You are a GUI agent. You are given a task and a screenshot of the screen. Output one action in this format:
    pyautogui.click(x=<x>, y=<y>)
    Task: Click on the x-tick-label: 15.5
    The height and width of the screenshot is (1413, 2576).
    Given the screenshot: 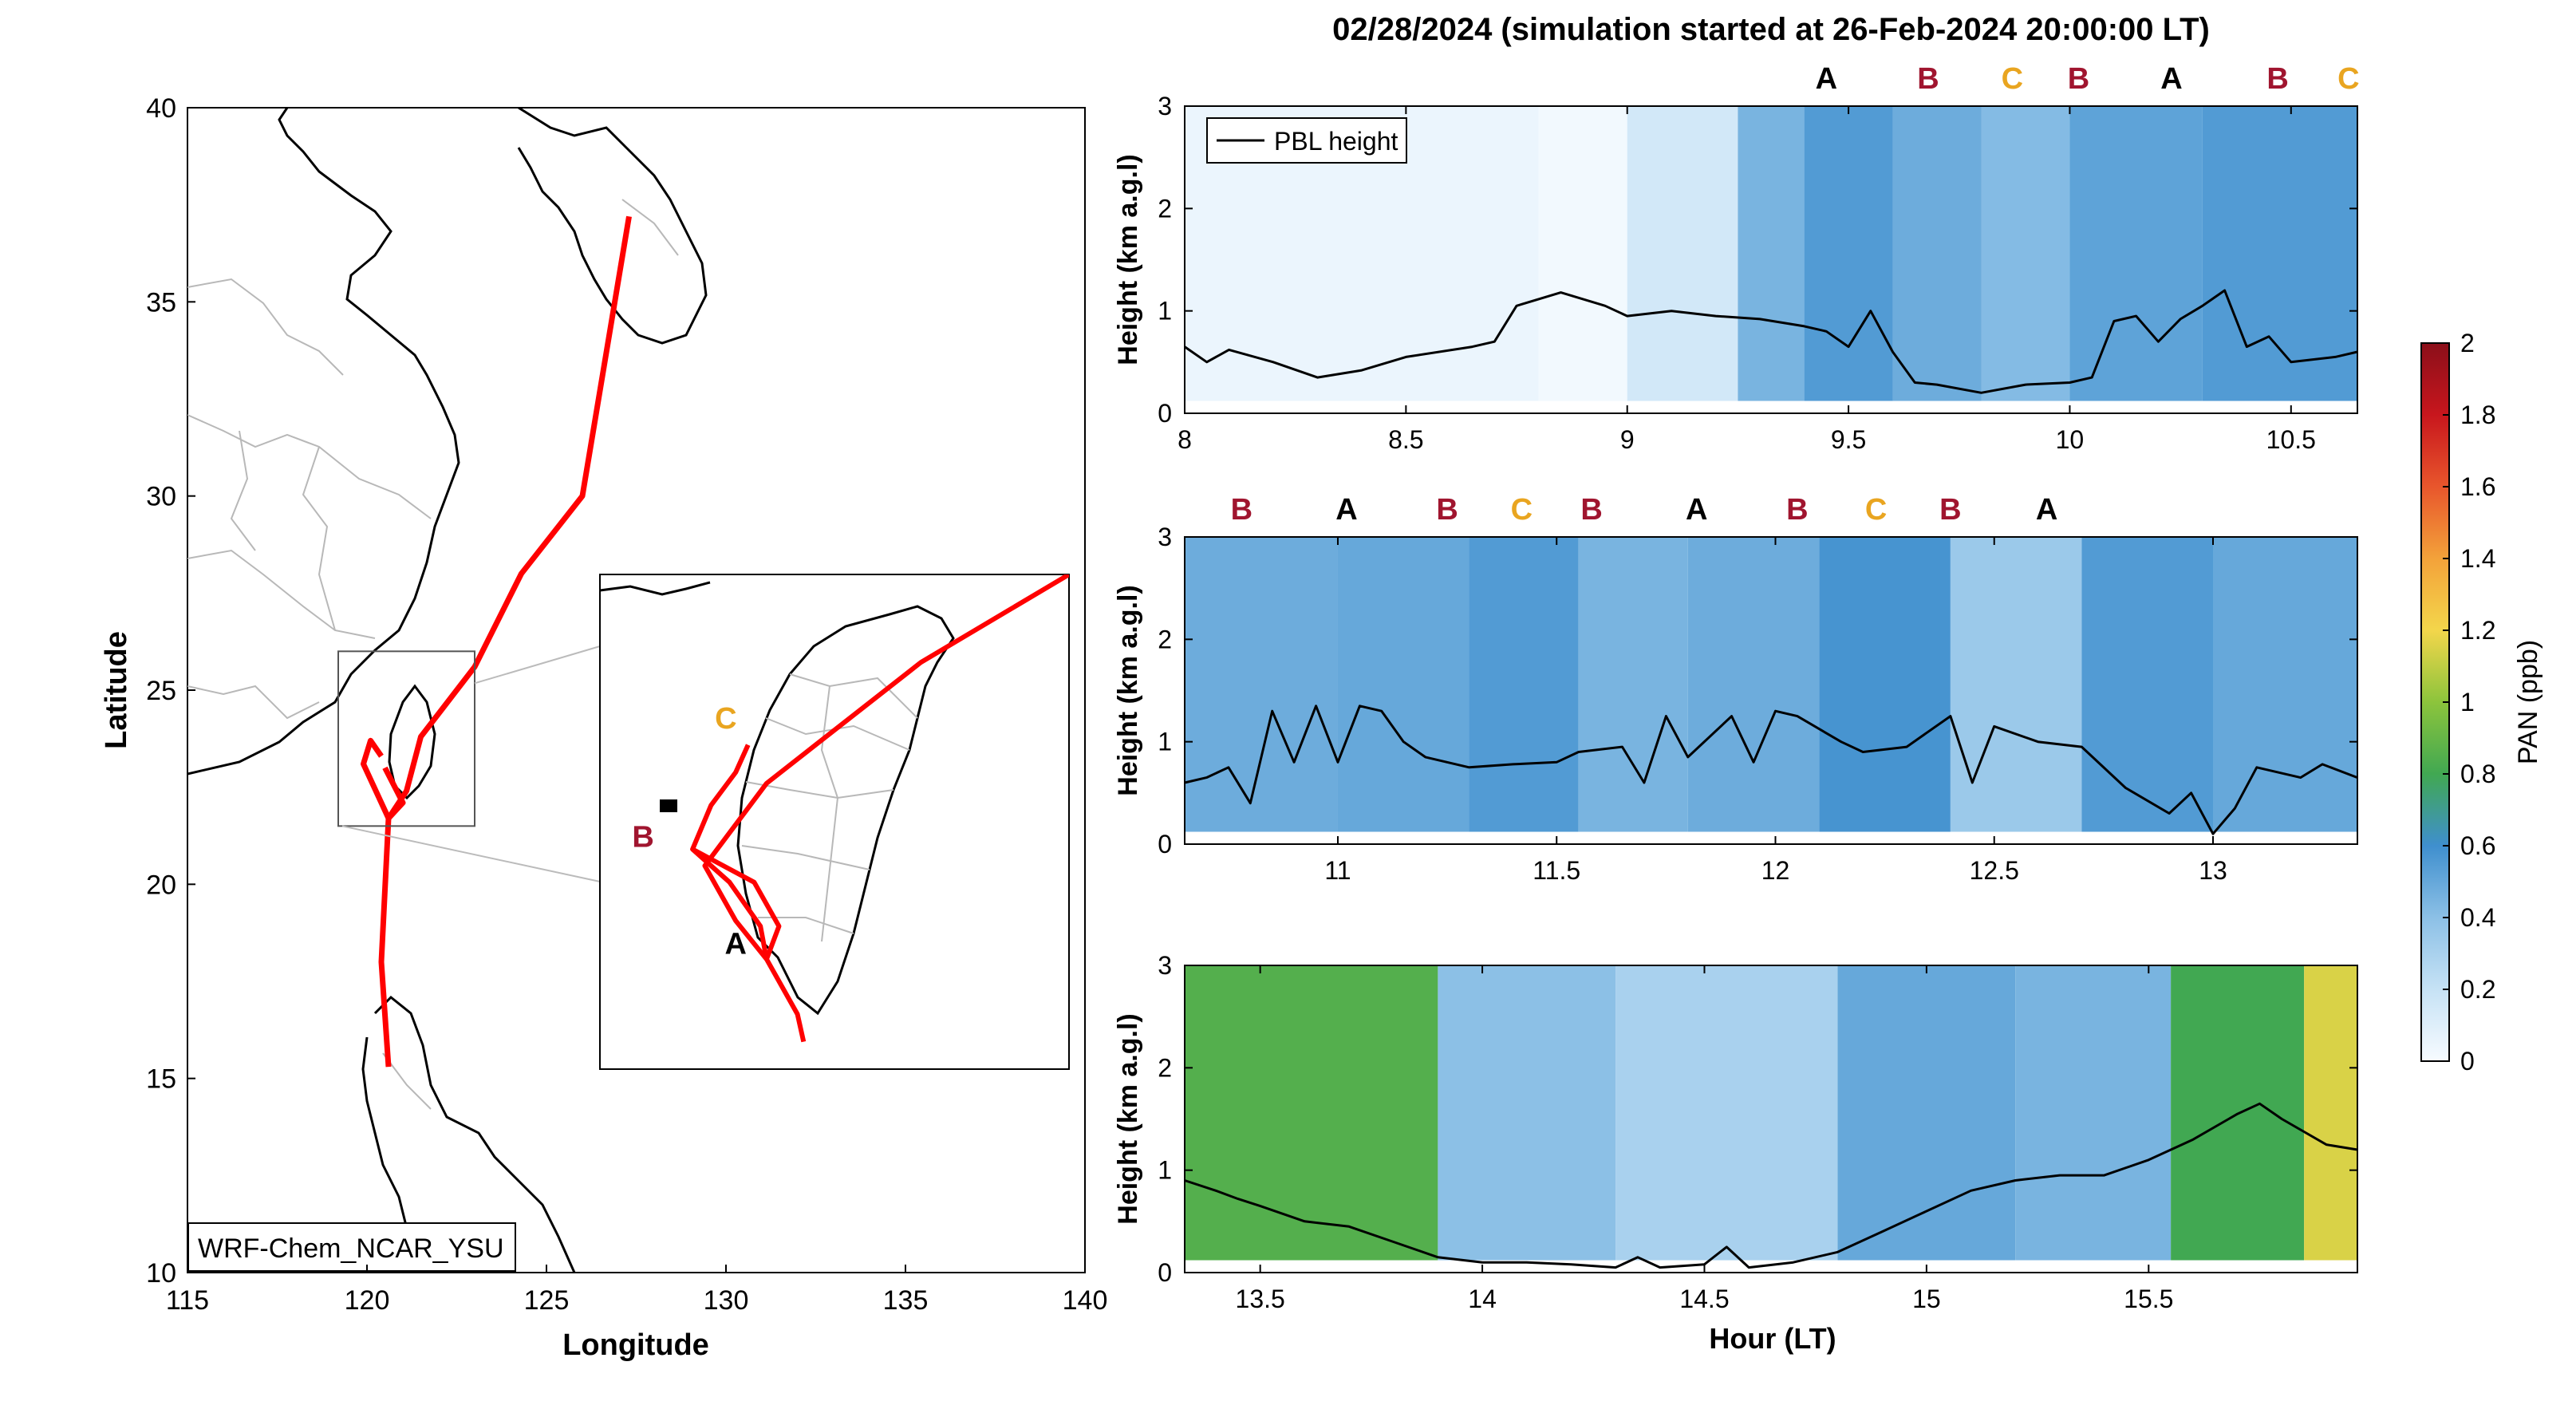 What is the action you would take?
    pyautogui.click(x=2148, y=1299)
    